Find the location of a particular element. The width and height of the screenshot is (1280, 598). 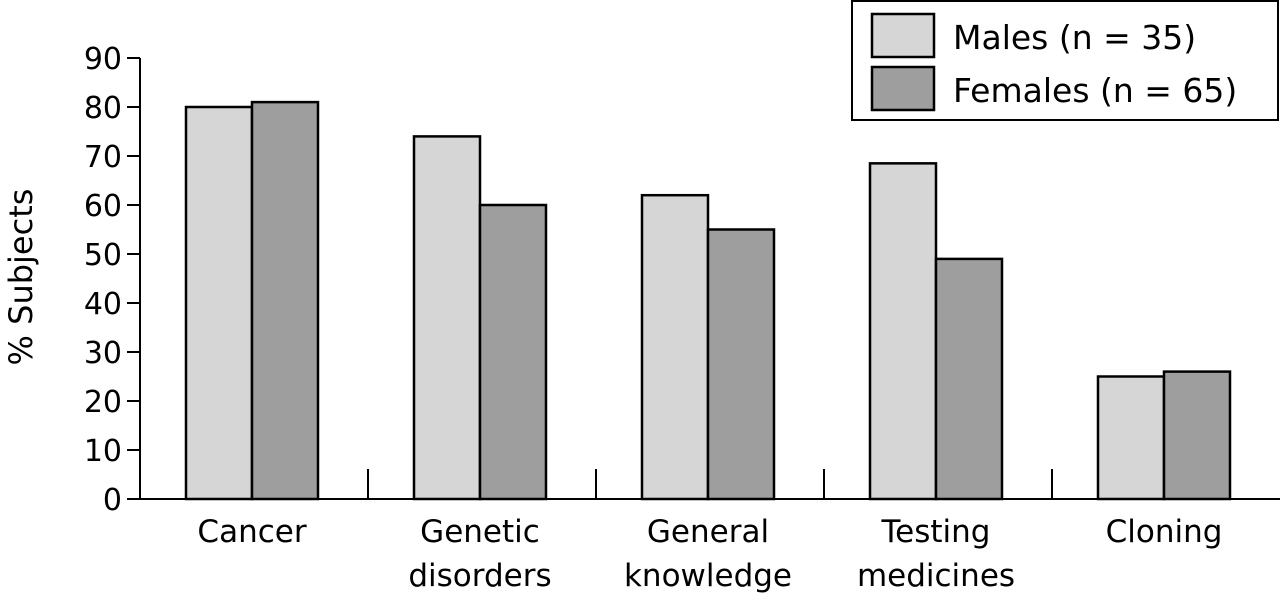

y-tick-label: 10 is located at coordinates (103, 451).